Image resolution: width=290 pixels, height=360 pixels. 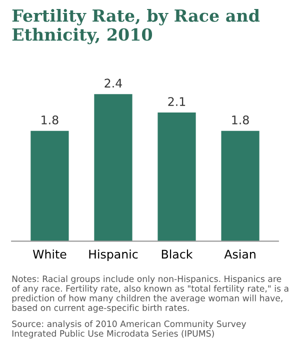 I want to click on data-label: 2.1, so click(x=177, y=101).